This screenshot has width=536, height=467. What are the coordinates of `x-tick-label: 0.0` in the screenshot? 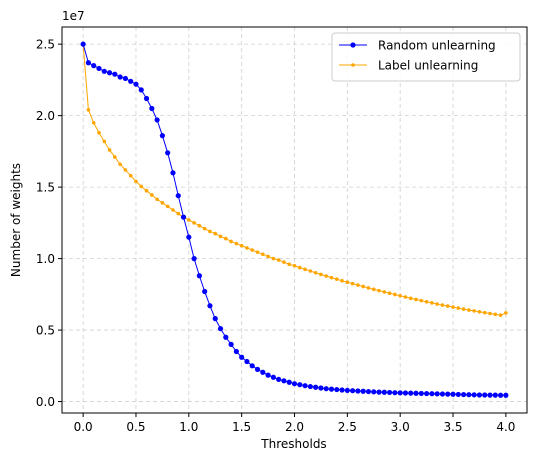 It's located at (83, 427).